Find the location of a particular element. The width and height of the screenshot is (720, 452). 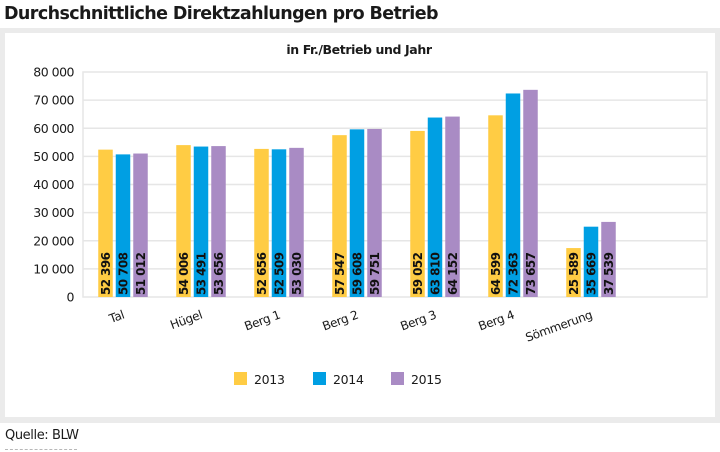

bar-value-label: 59 052 is located at coordinates (418, 273).